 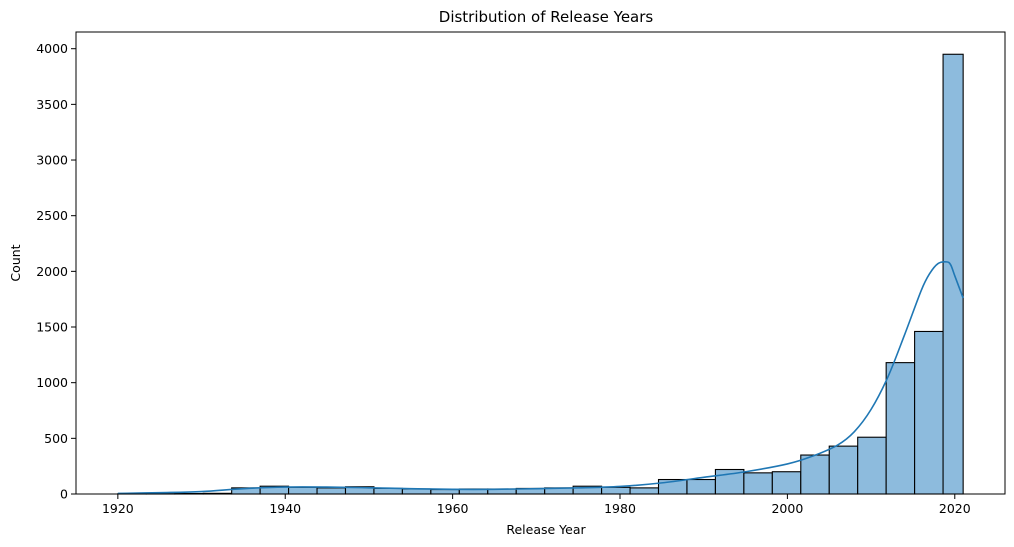 I want to click on y-tick-label: 3000, so click(x=52, y=160).